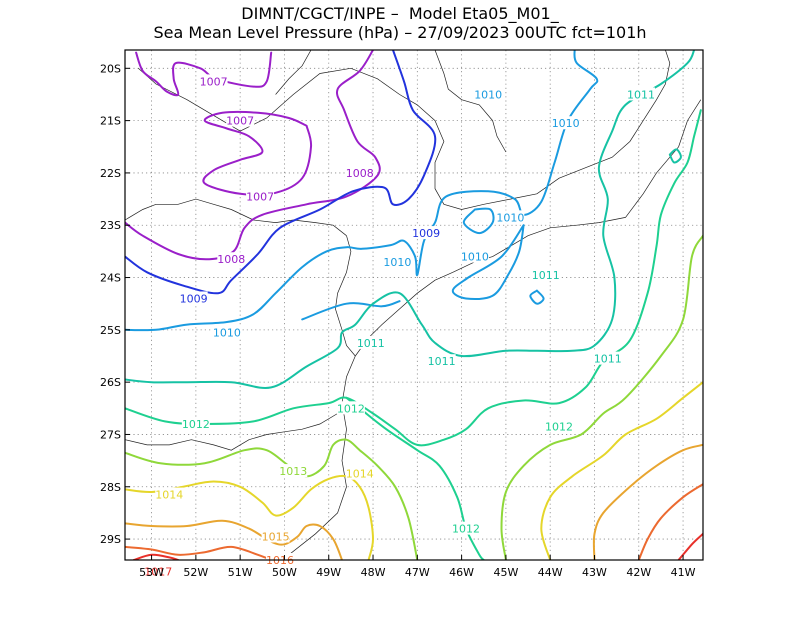 This screenshot has height=618, width=800. Describe the element at coordinates (110, 382) in the screenshot. I see `lat-tick-label: 26S` at that location.